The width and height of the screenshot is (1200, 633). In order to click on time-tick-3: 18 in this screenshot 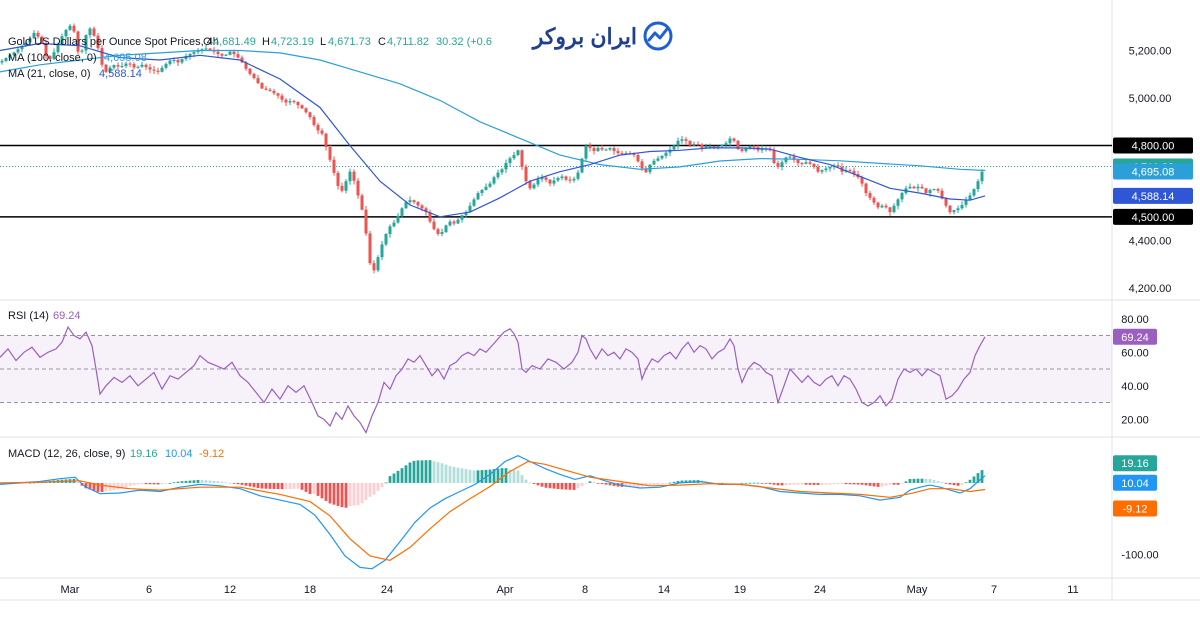, I will do `click(310, 590)`.